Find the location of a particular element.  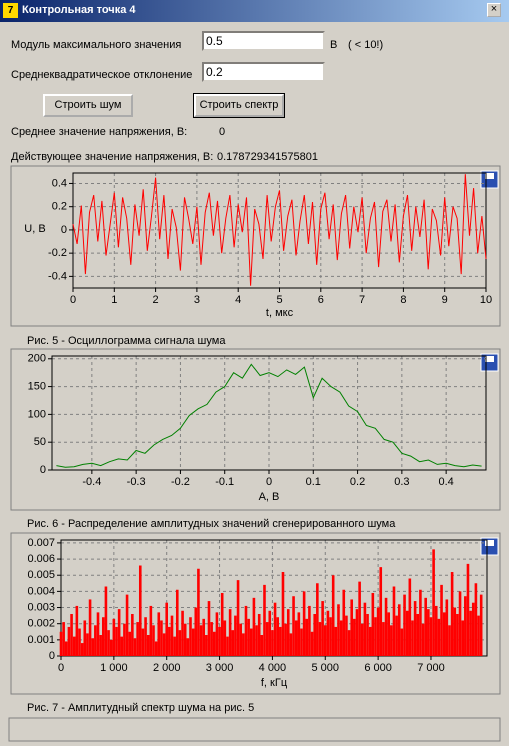

x-tick-label: 0.3 is located at coordinates (401, 482).